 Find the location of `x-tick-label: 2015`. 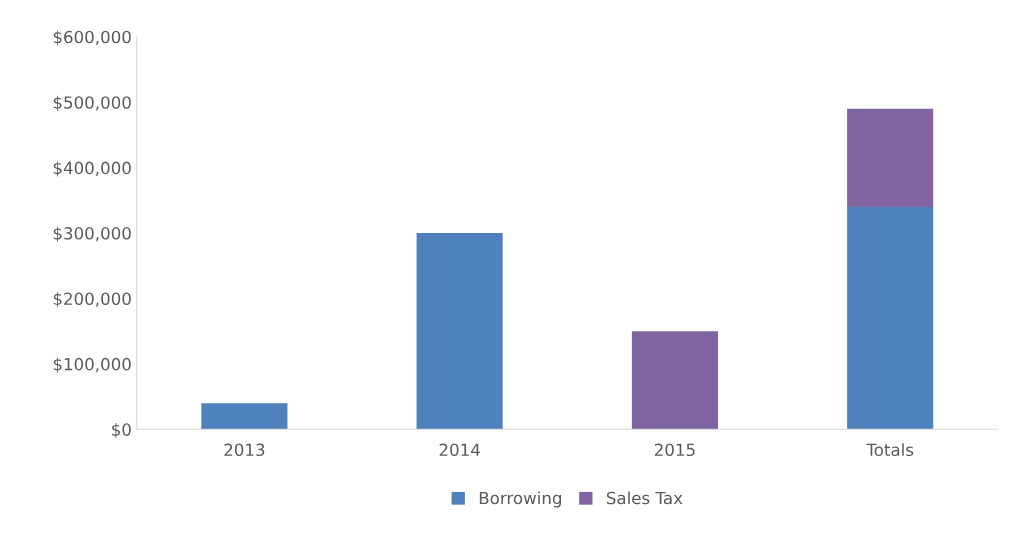

x-tick-label: 2015 is located at coordinates (674, 450).